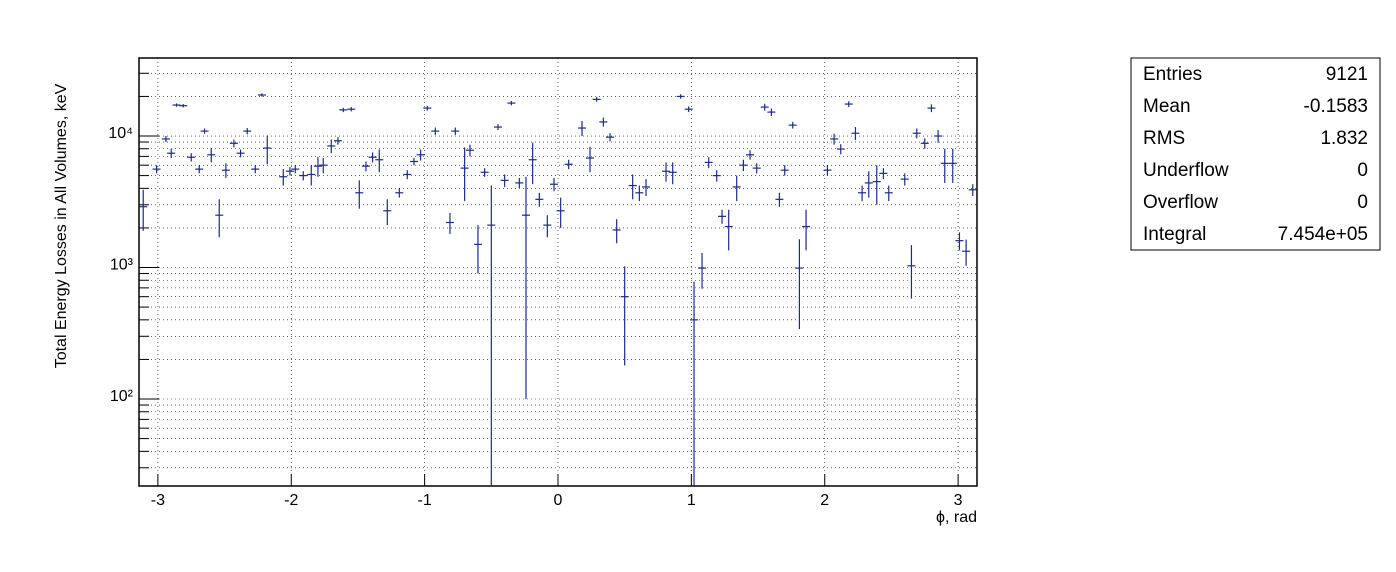  What do you see at coordinates (824, 500) in the screenshot?
I see `x-tick-label: 2` at bounding box center [824, 500].